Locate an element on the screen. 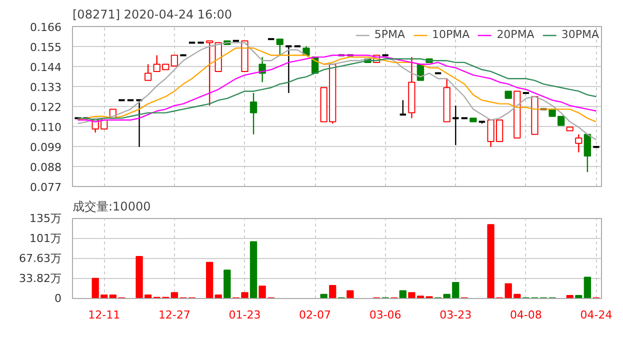 Image resolution: width=623 pixels, height=345 pixels. y-tick-label: 135万 is located at coordinates (46, 218).